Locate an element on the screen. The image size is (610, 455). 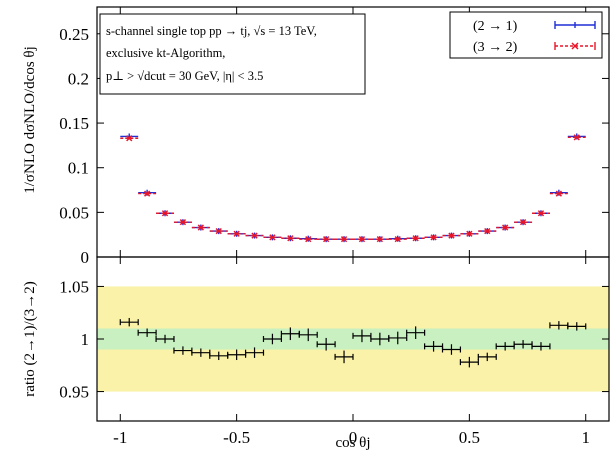
legend-sample-3to2 is located at coordinates (575, 46).